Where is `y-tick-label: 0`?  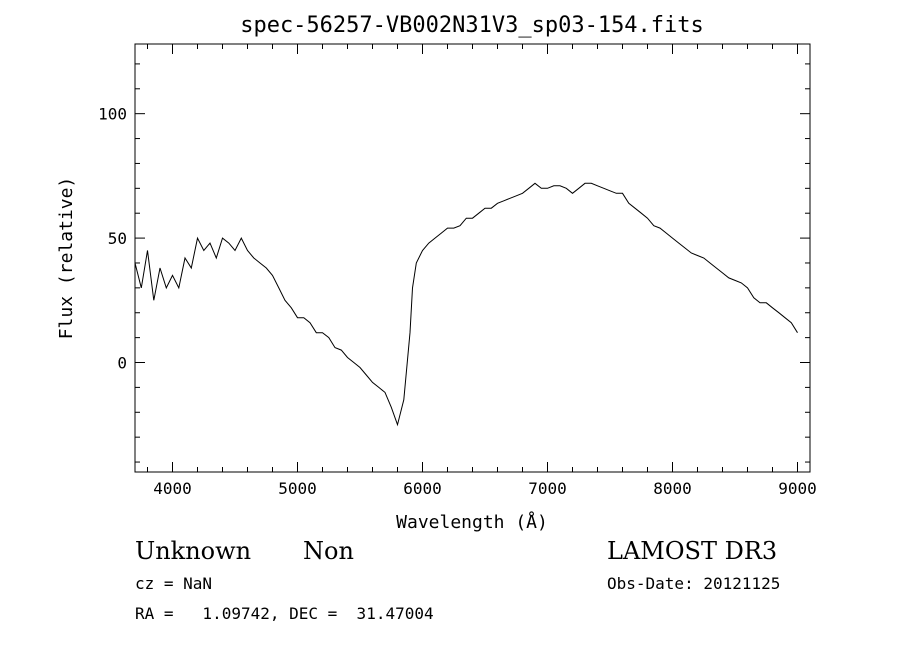
y-tick-label: 0 is located at coordinates (122, 363).